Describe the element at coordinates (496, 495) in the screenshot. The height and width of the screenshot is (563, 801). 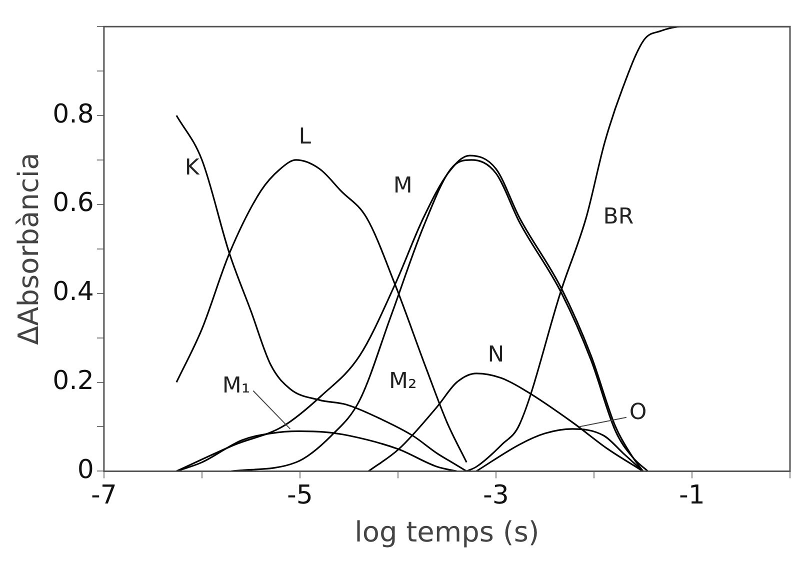
I see `x-tick-label: -3` at that location.